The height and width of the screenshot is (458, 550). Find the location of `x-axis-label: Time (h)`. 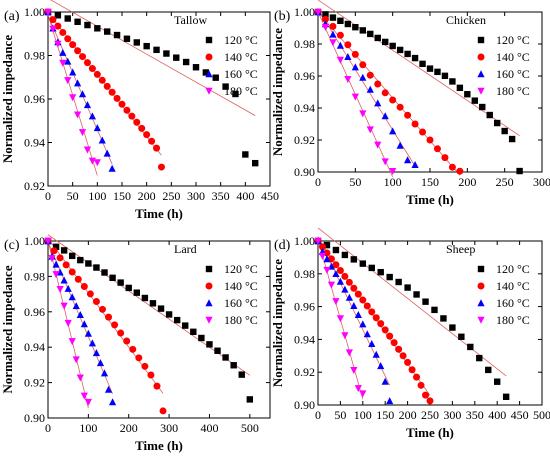

x-axis-label: Time (h) is located at coordinates (430, 199).